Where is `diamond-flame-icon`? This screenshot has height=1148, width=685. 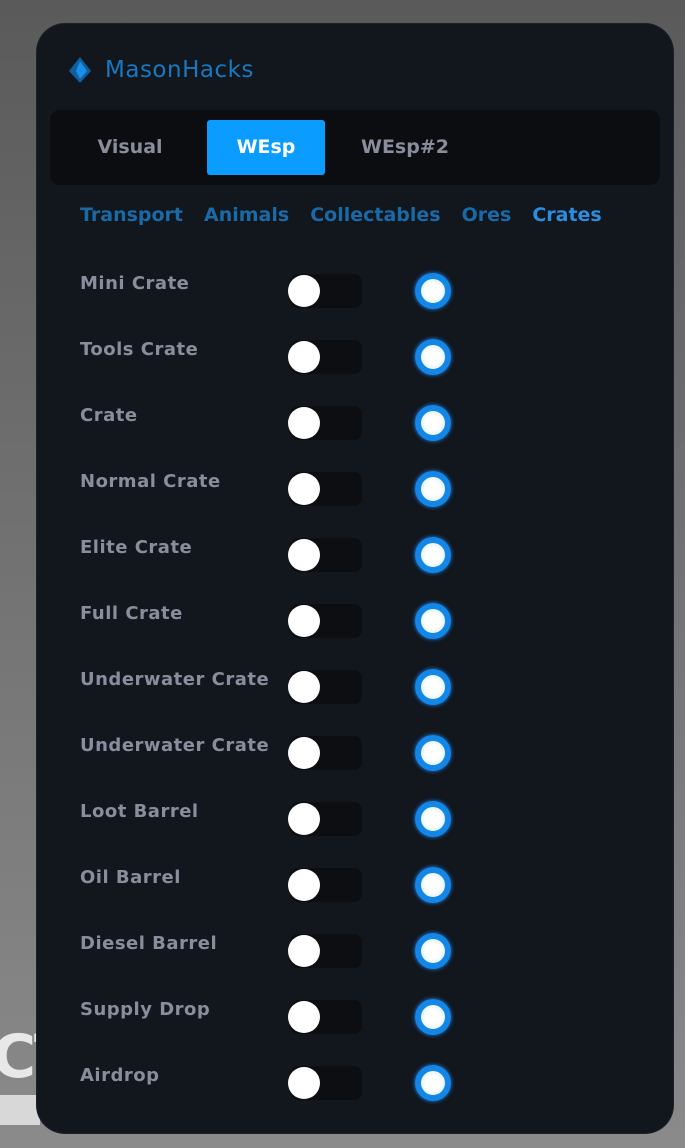
diamond-flame-icon is located at coordinates (80, 70).